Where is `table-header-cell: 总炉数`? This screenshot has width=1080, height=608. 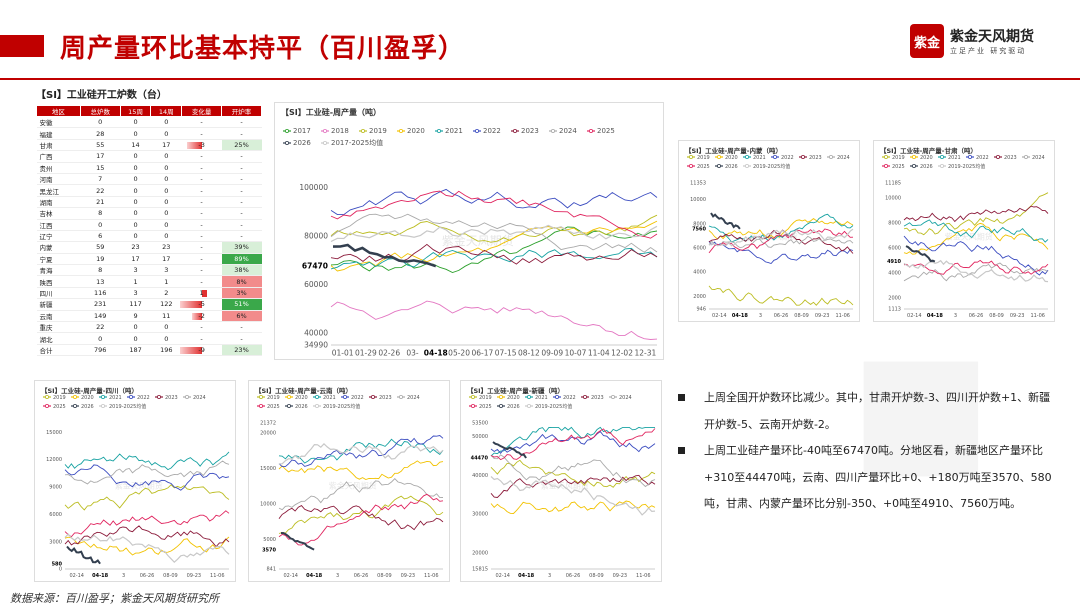 table-header-cell: 总炉数 is located at coordinates (100, 111).